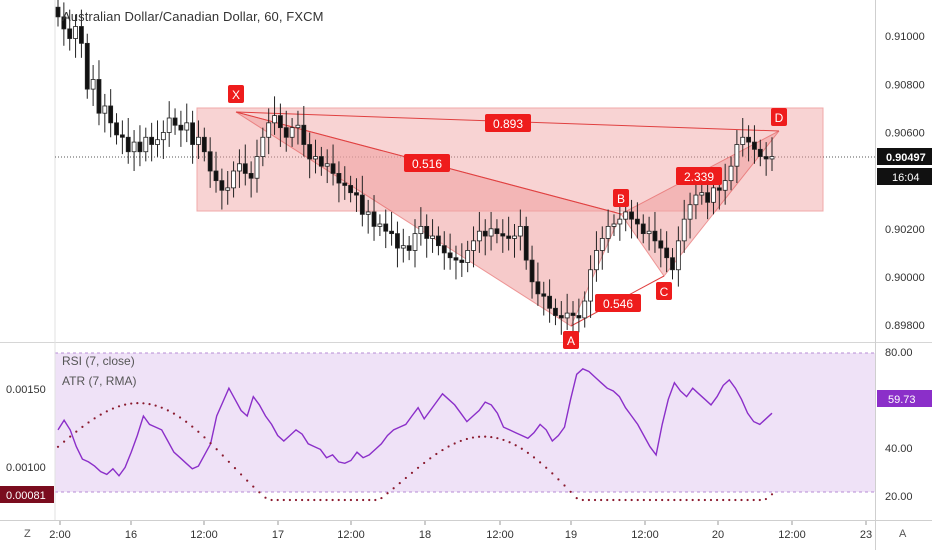 This screenshot has width=932, height=550. Describe the element at coordinates (618, 304) in the screenshot. I see `ratio-ac: 0.546` at that location.